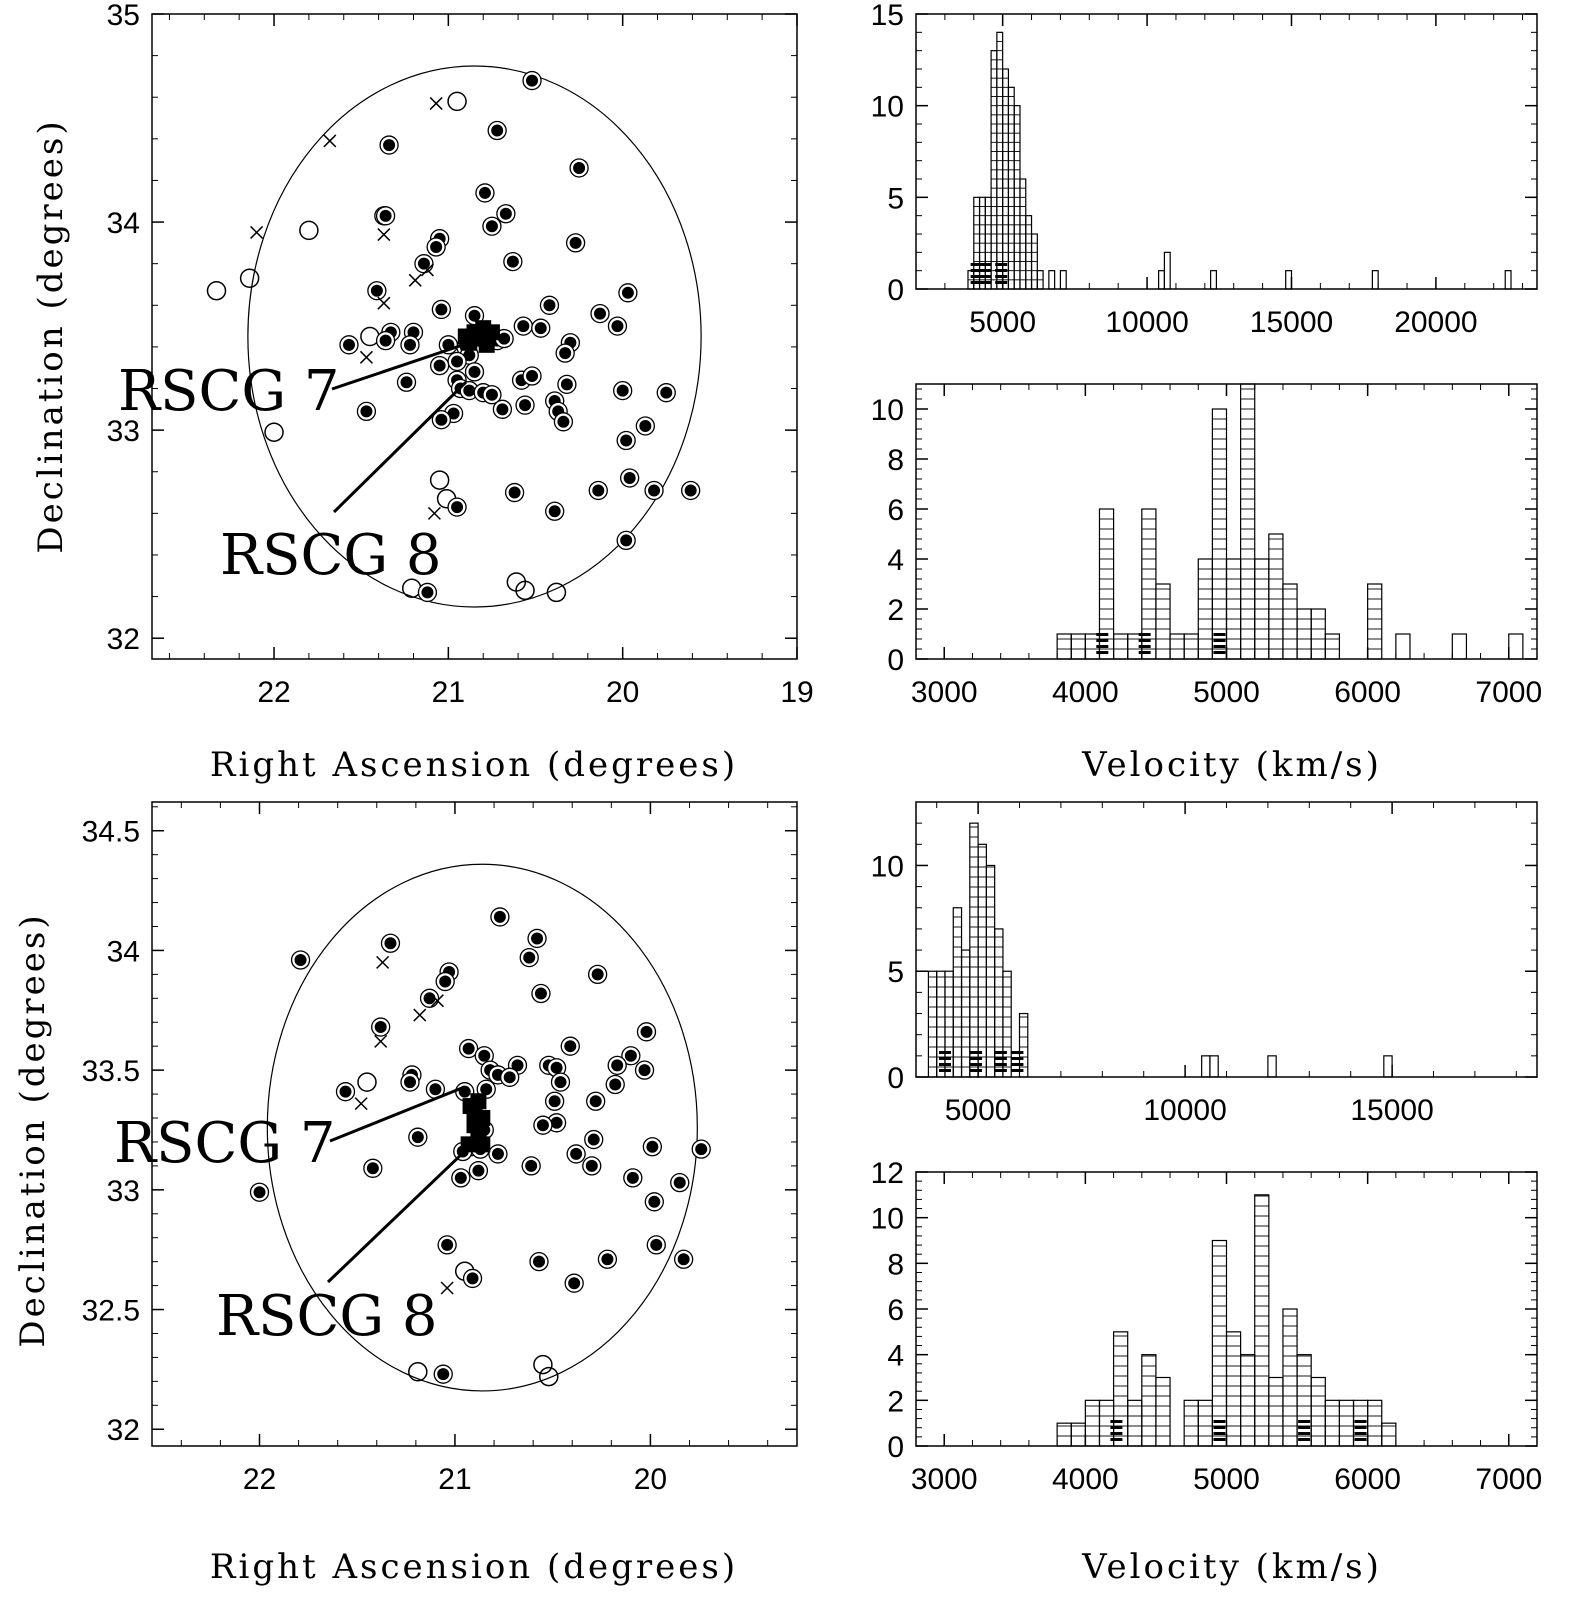 The image size is (1581, 1597). What do you see at coordinates (1367, 1479) in the screenshot?
I see `hist-zoom-bottom-xtick-label: 6000` at bounding box center [1367, 1479].